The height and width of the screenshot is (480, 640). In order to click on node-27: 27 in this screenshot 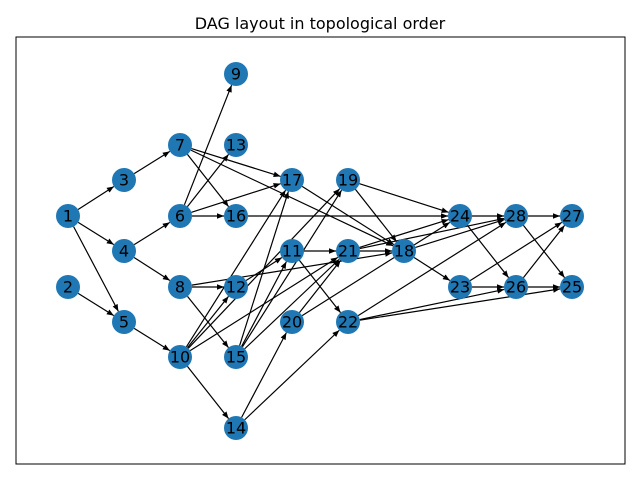, I will do `click(572, 216)`.